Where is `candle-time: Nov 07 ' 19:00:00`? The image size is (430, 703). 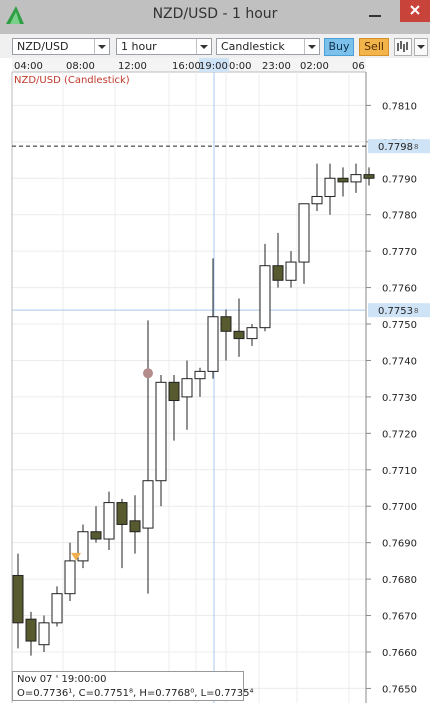
candle-time: Nov 07 ' 19:00:00 is located at coordinates (62, 679).